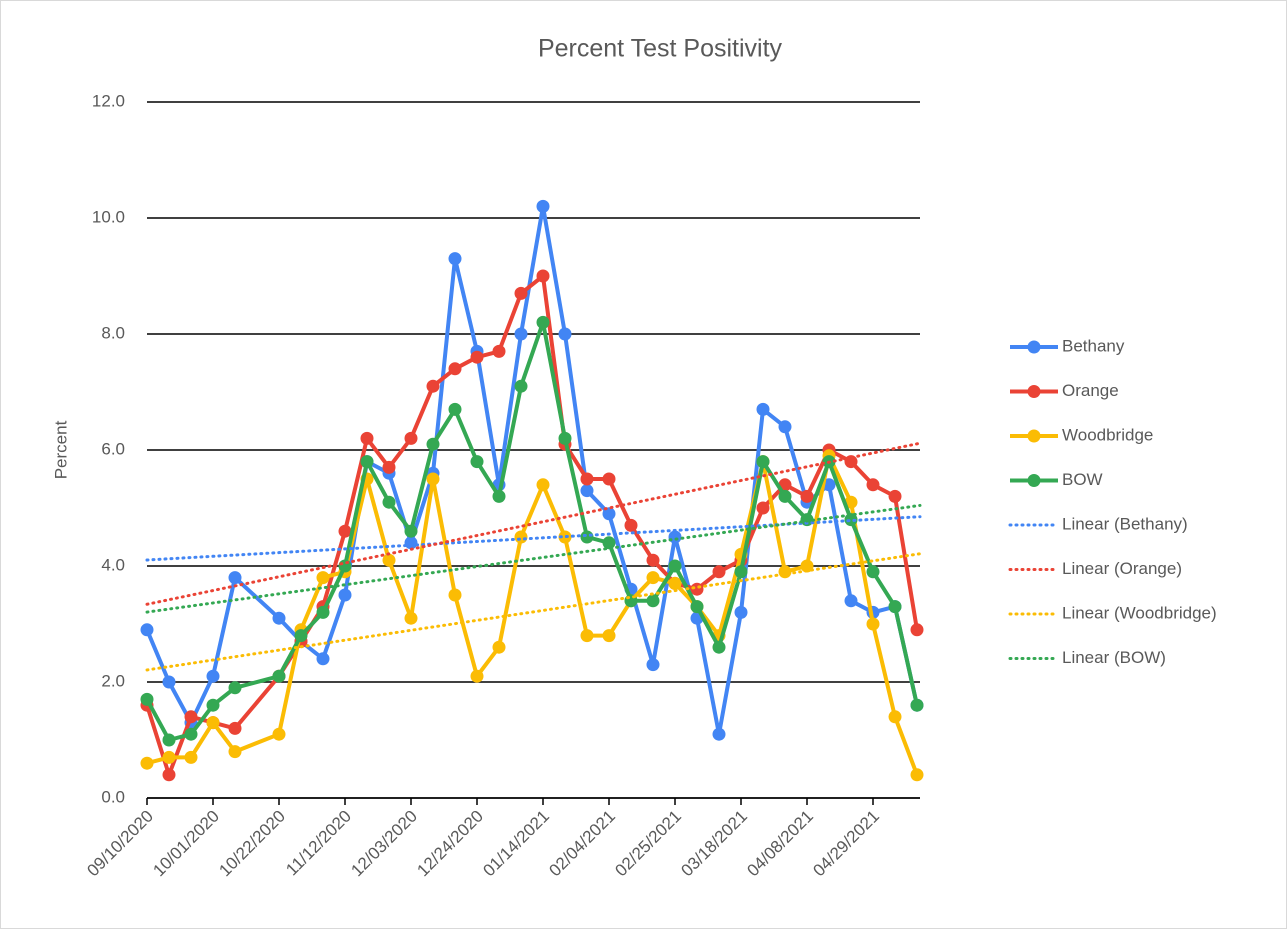 The image size is (1288, 930). Describe the element at coordinates (1139, 612) in the screenshot. I see `legend-label: Linear (Woodbridge)` at that location.